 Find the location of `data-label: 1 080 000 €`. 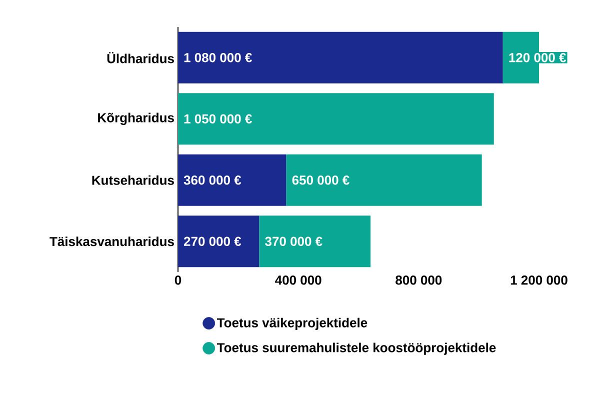

data-label: 1 080 000 € is located at coordinates (218, 57).